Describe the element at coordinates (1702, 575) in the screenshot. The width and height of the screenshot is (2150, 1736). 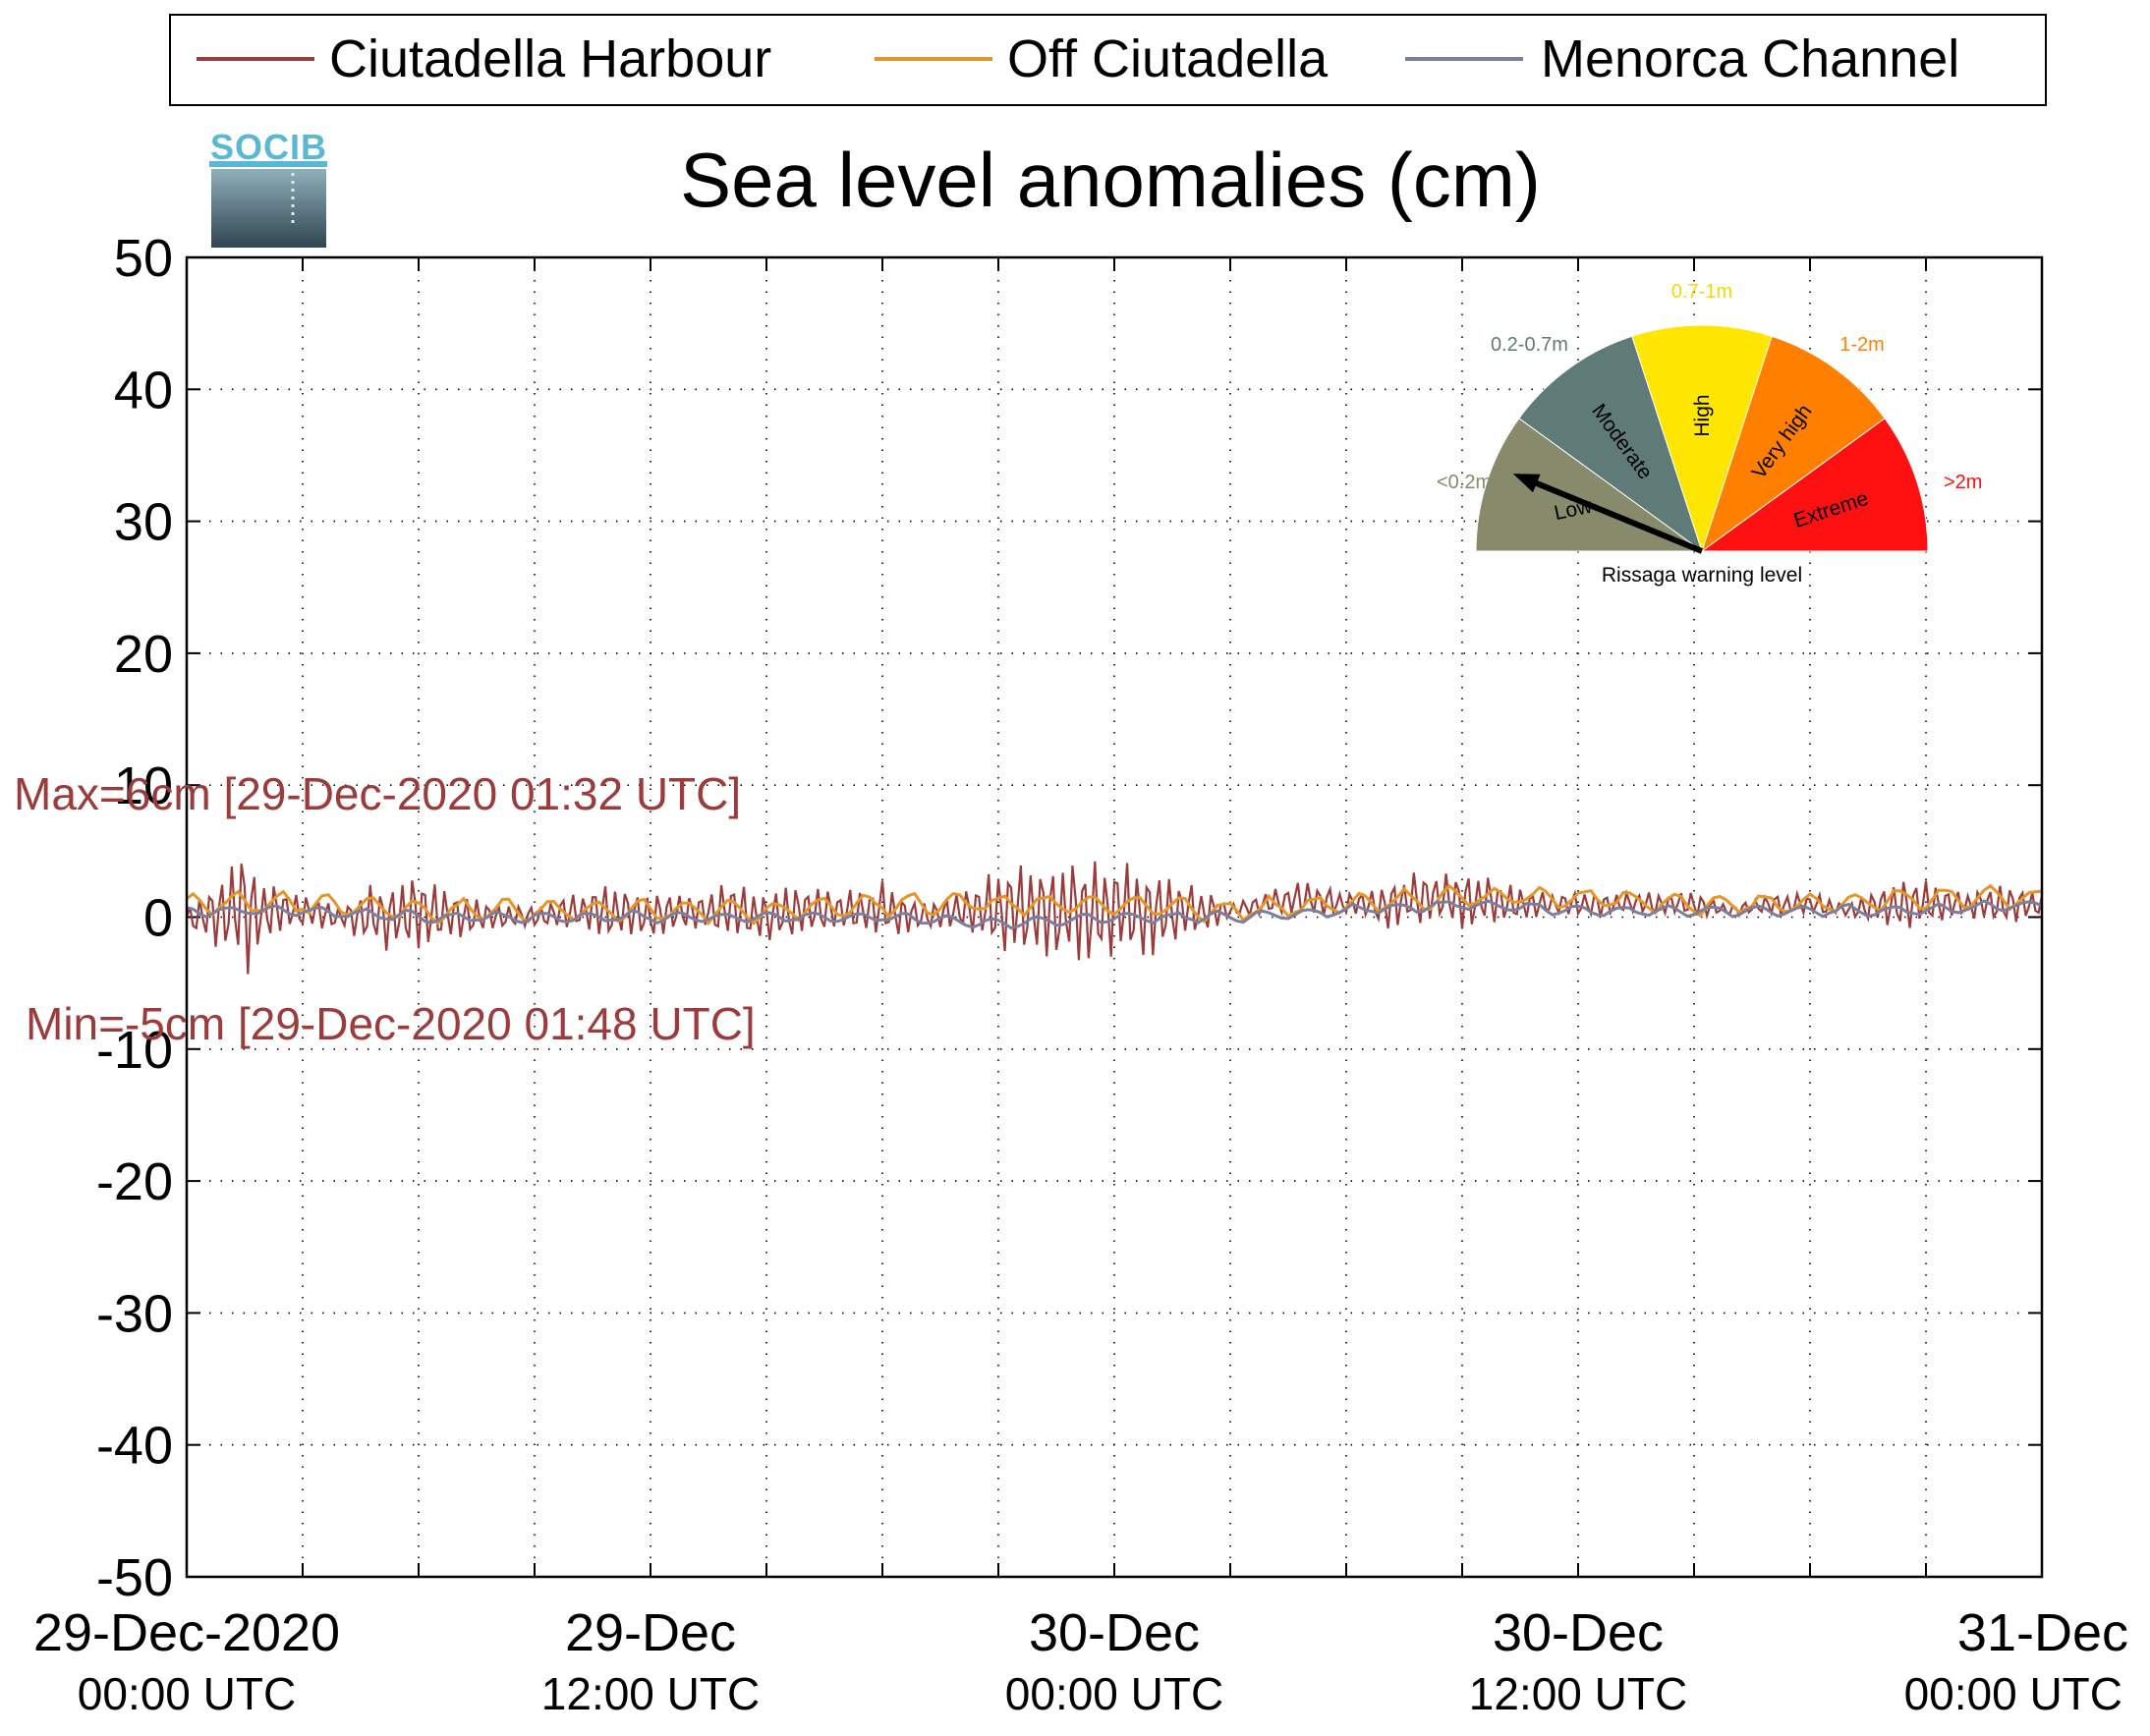
I see `gauge-caption: Rissaga warning level` at that location.